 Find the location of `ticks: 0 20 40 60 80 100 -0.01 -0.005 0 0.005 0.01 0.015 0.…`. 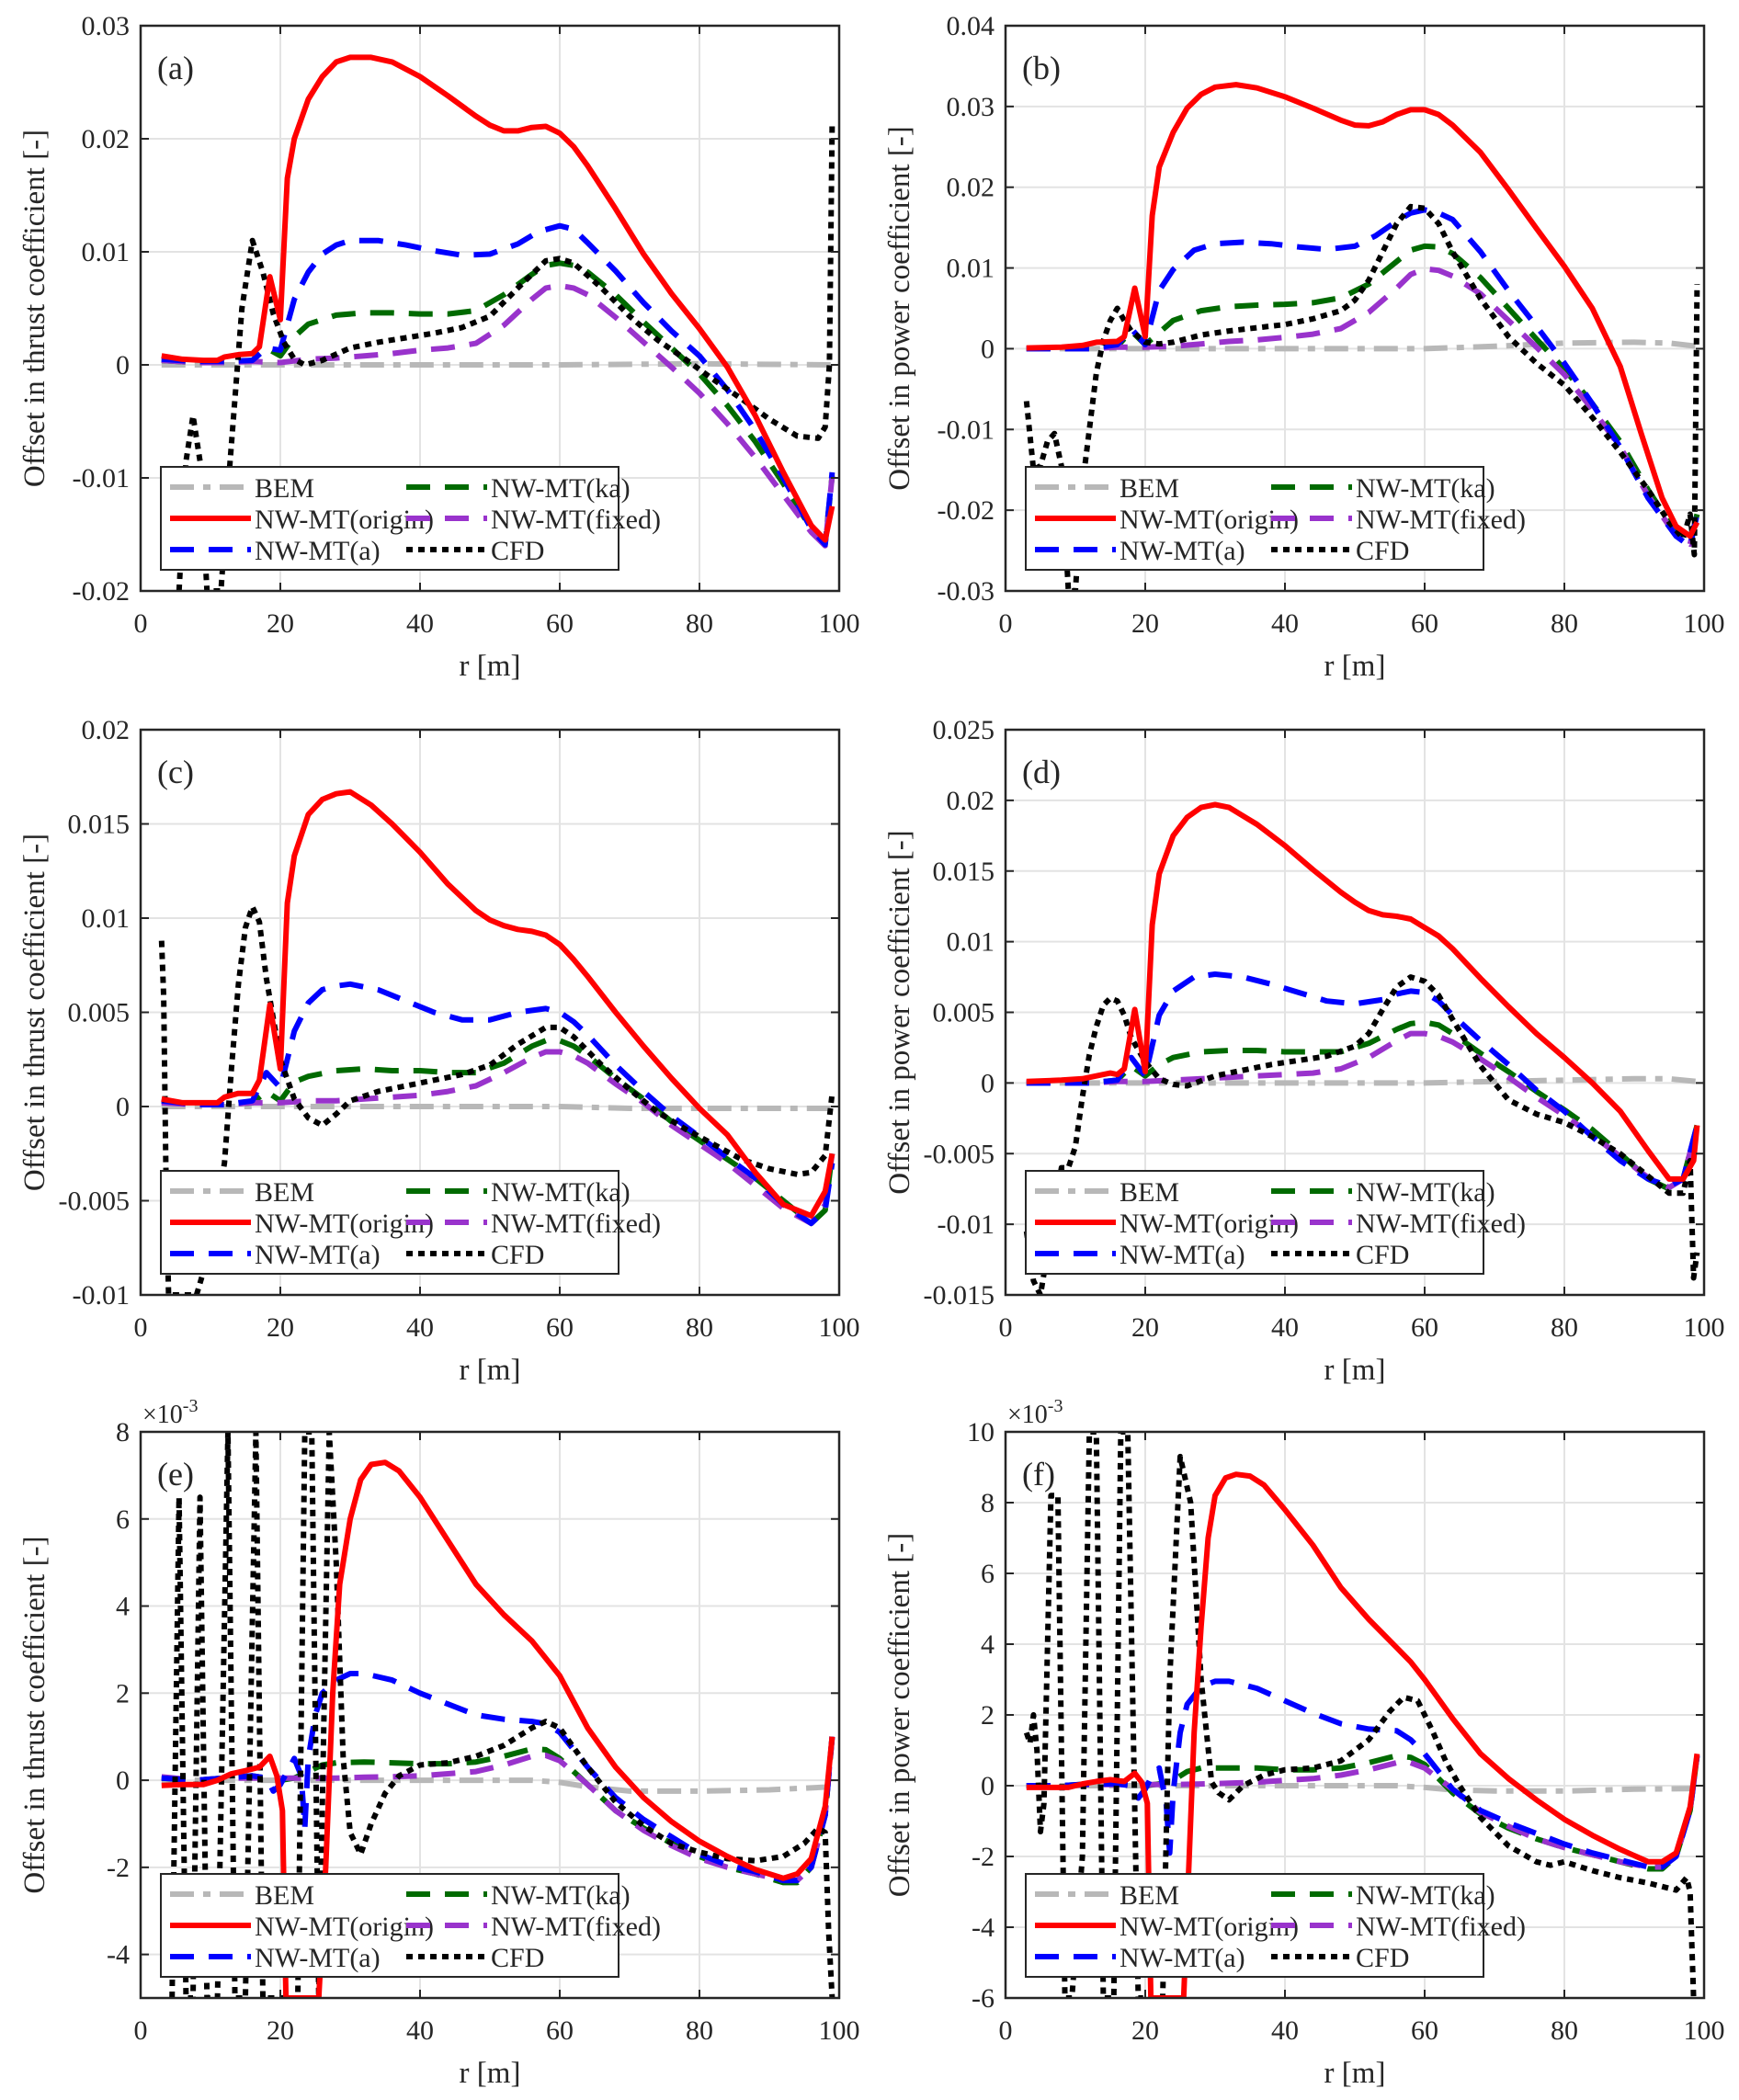

ticks: 0 20 40 60 80 100 -0.01 -0.005 0 0.005 0.01 0.015 0.… is located at coordinates (459, 1029).